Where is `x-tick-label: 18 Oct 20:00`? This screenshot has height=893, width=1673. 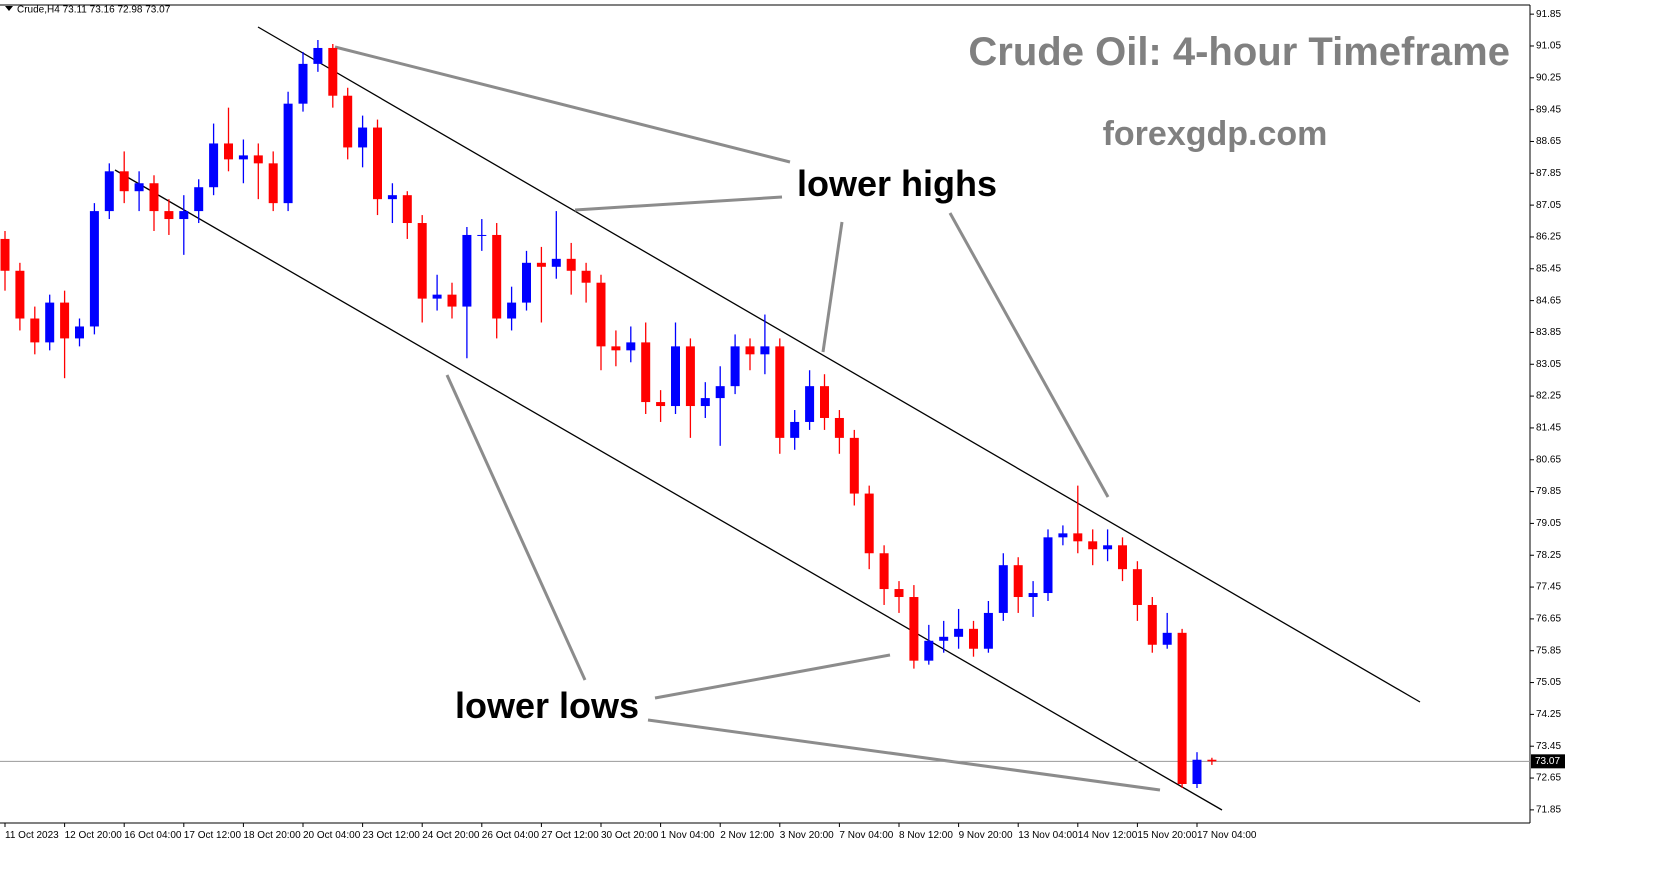 x-tick-label: 18 Oct 20:00 is located at coordinates (272, 835).